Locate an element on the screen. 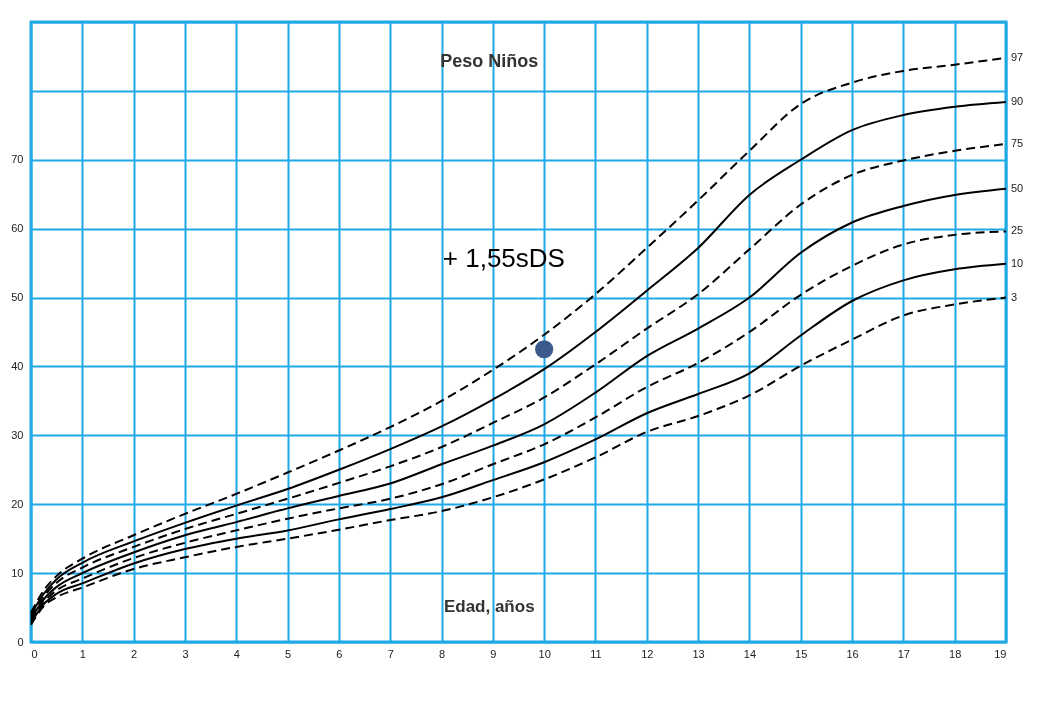 This screenshot has height=702, width=1059. x-tick-label: 12 is located at coordinates (647, 653).